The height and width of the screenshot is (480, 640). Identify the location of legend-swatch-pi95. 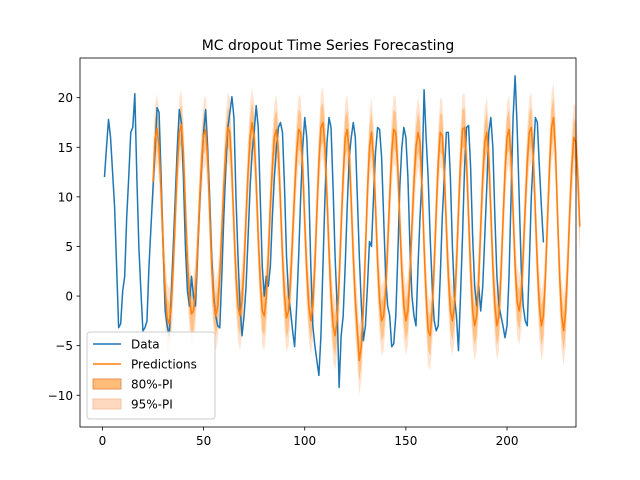
(107, 404).